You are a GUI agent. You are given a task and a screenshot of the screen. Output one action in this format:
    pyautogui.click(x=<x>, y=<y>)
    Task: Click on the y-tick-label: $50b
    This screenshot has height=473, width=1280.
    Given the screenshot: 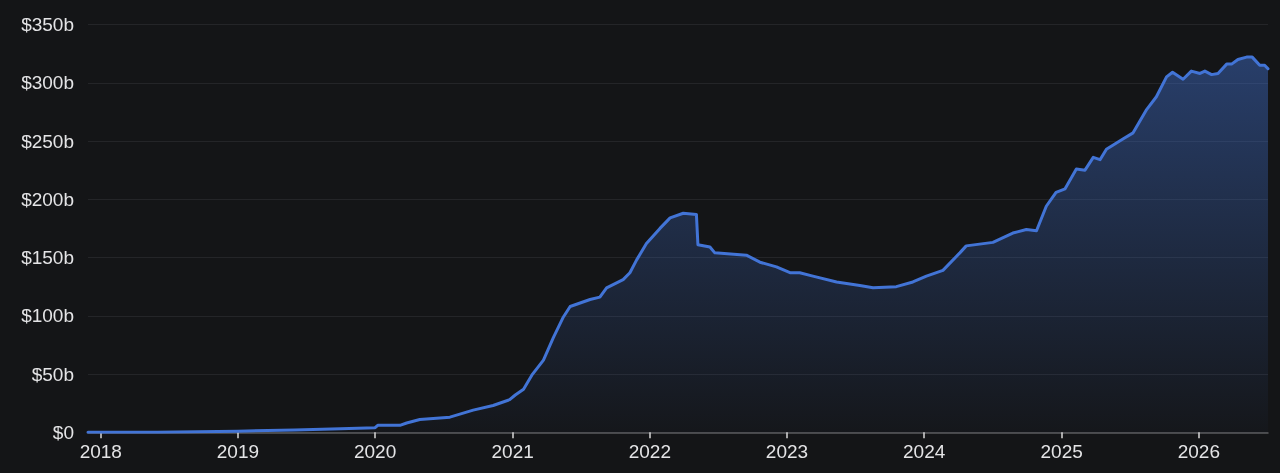 What is the action you would take?
    pyautogui.click(x=52, y=374)
    